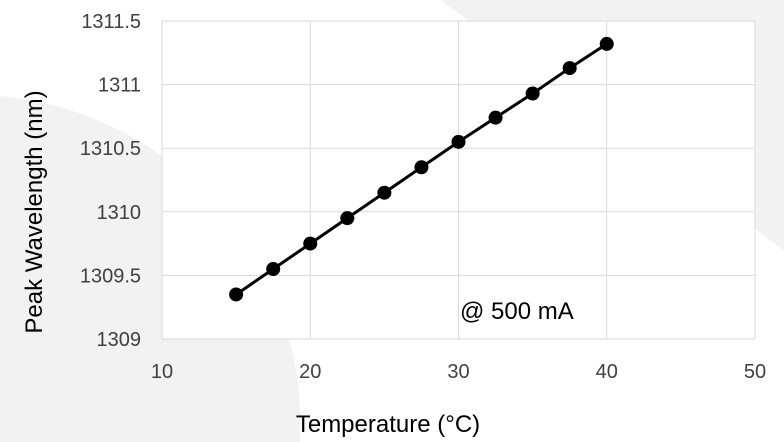  Describe the element at coordinates (110, 149) in the screenshot. I see `y-tick-label: 1310.5` at that location.